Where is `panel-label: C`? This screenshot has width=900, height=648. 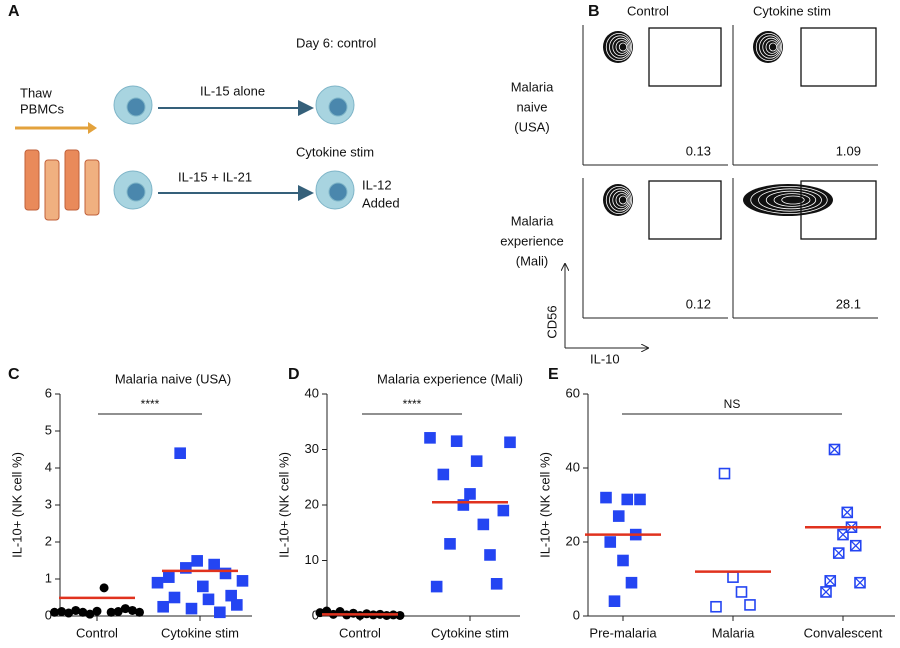 panel-label: C is located at coordinates (14, 374).